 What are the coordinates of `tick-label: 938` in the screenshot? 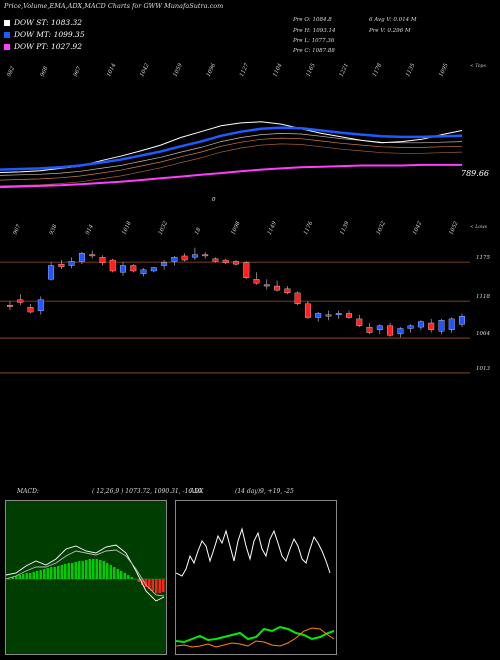 It's located at (54, 229).